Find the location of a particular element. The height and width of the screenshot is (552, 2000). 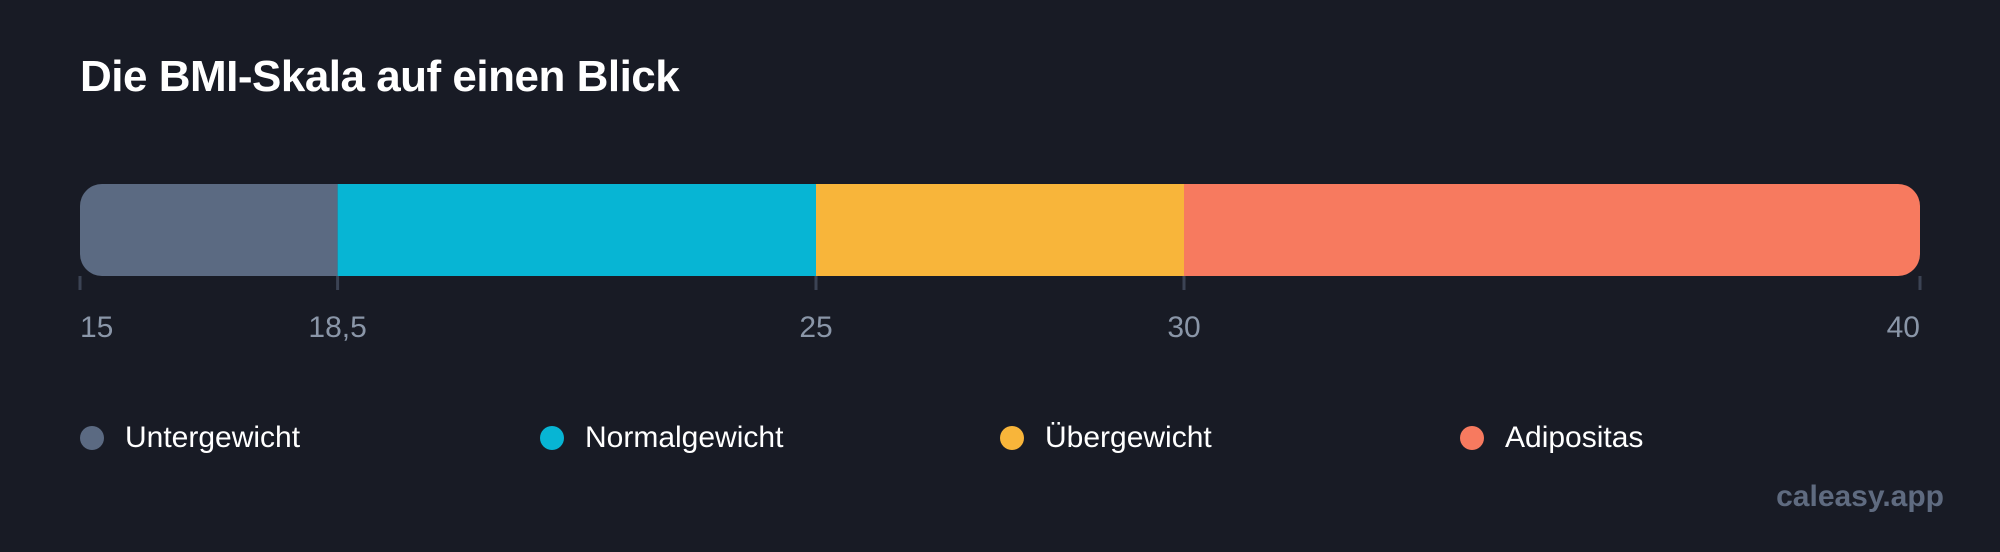

legend-item-uebergewicht: Übergewicht is located at coordinates (1106, 438).